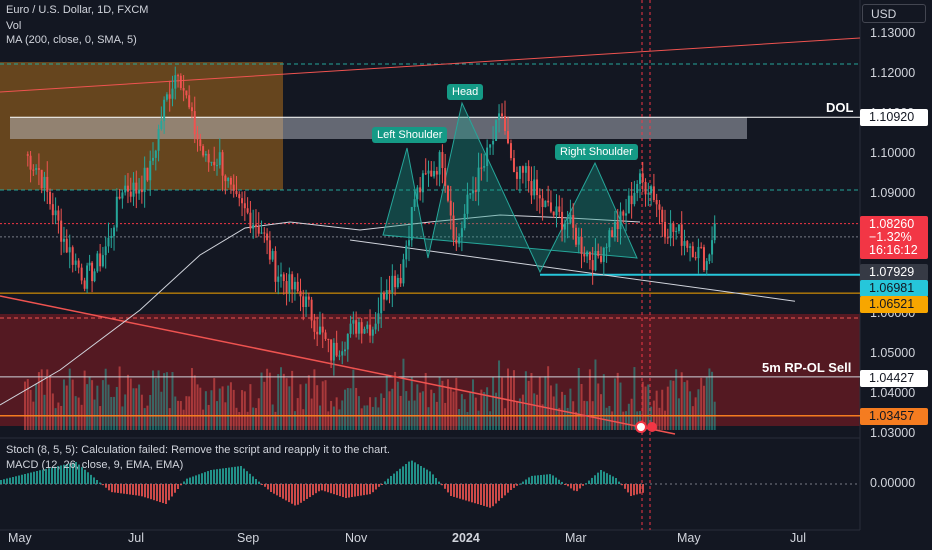 The width and height of the screenshot is (932, 550). What do you see at coordinates (14, 26) in the screenshot?
I see `vol-indicator-label: Vol` at bounding box center [14, 26].